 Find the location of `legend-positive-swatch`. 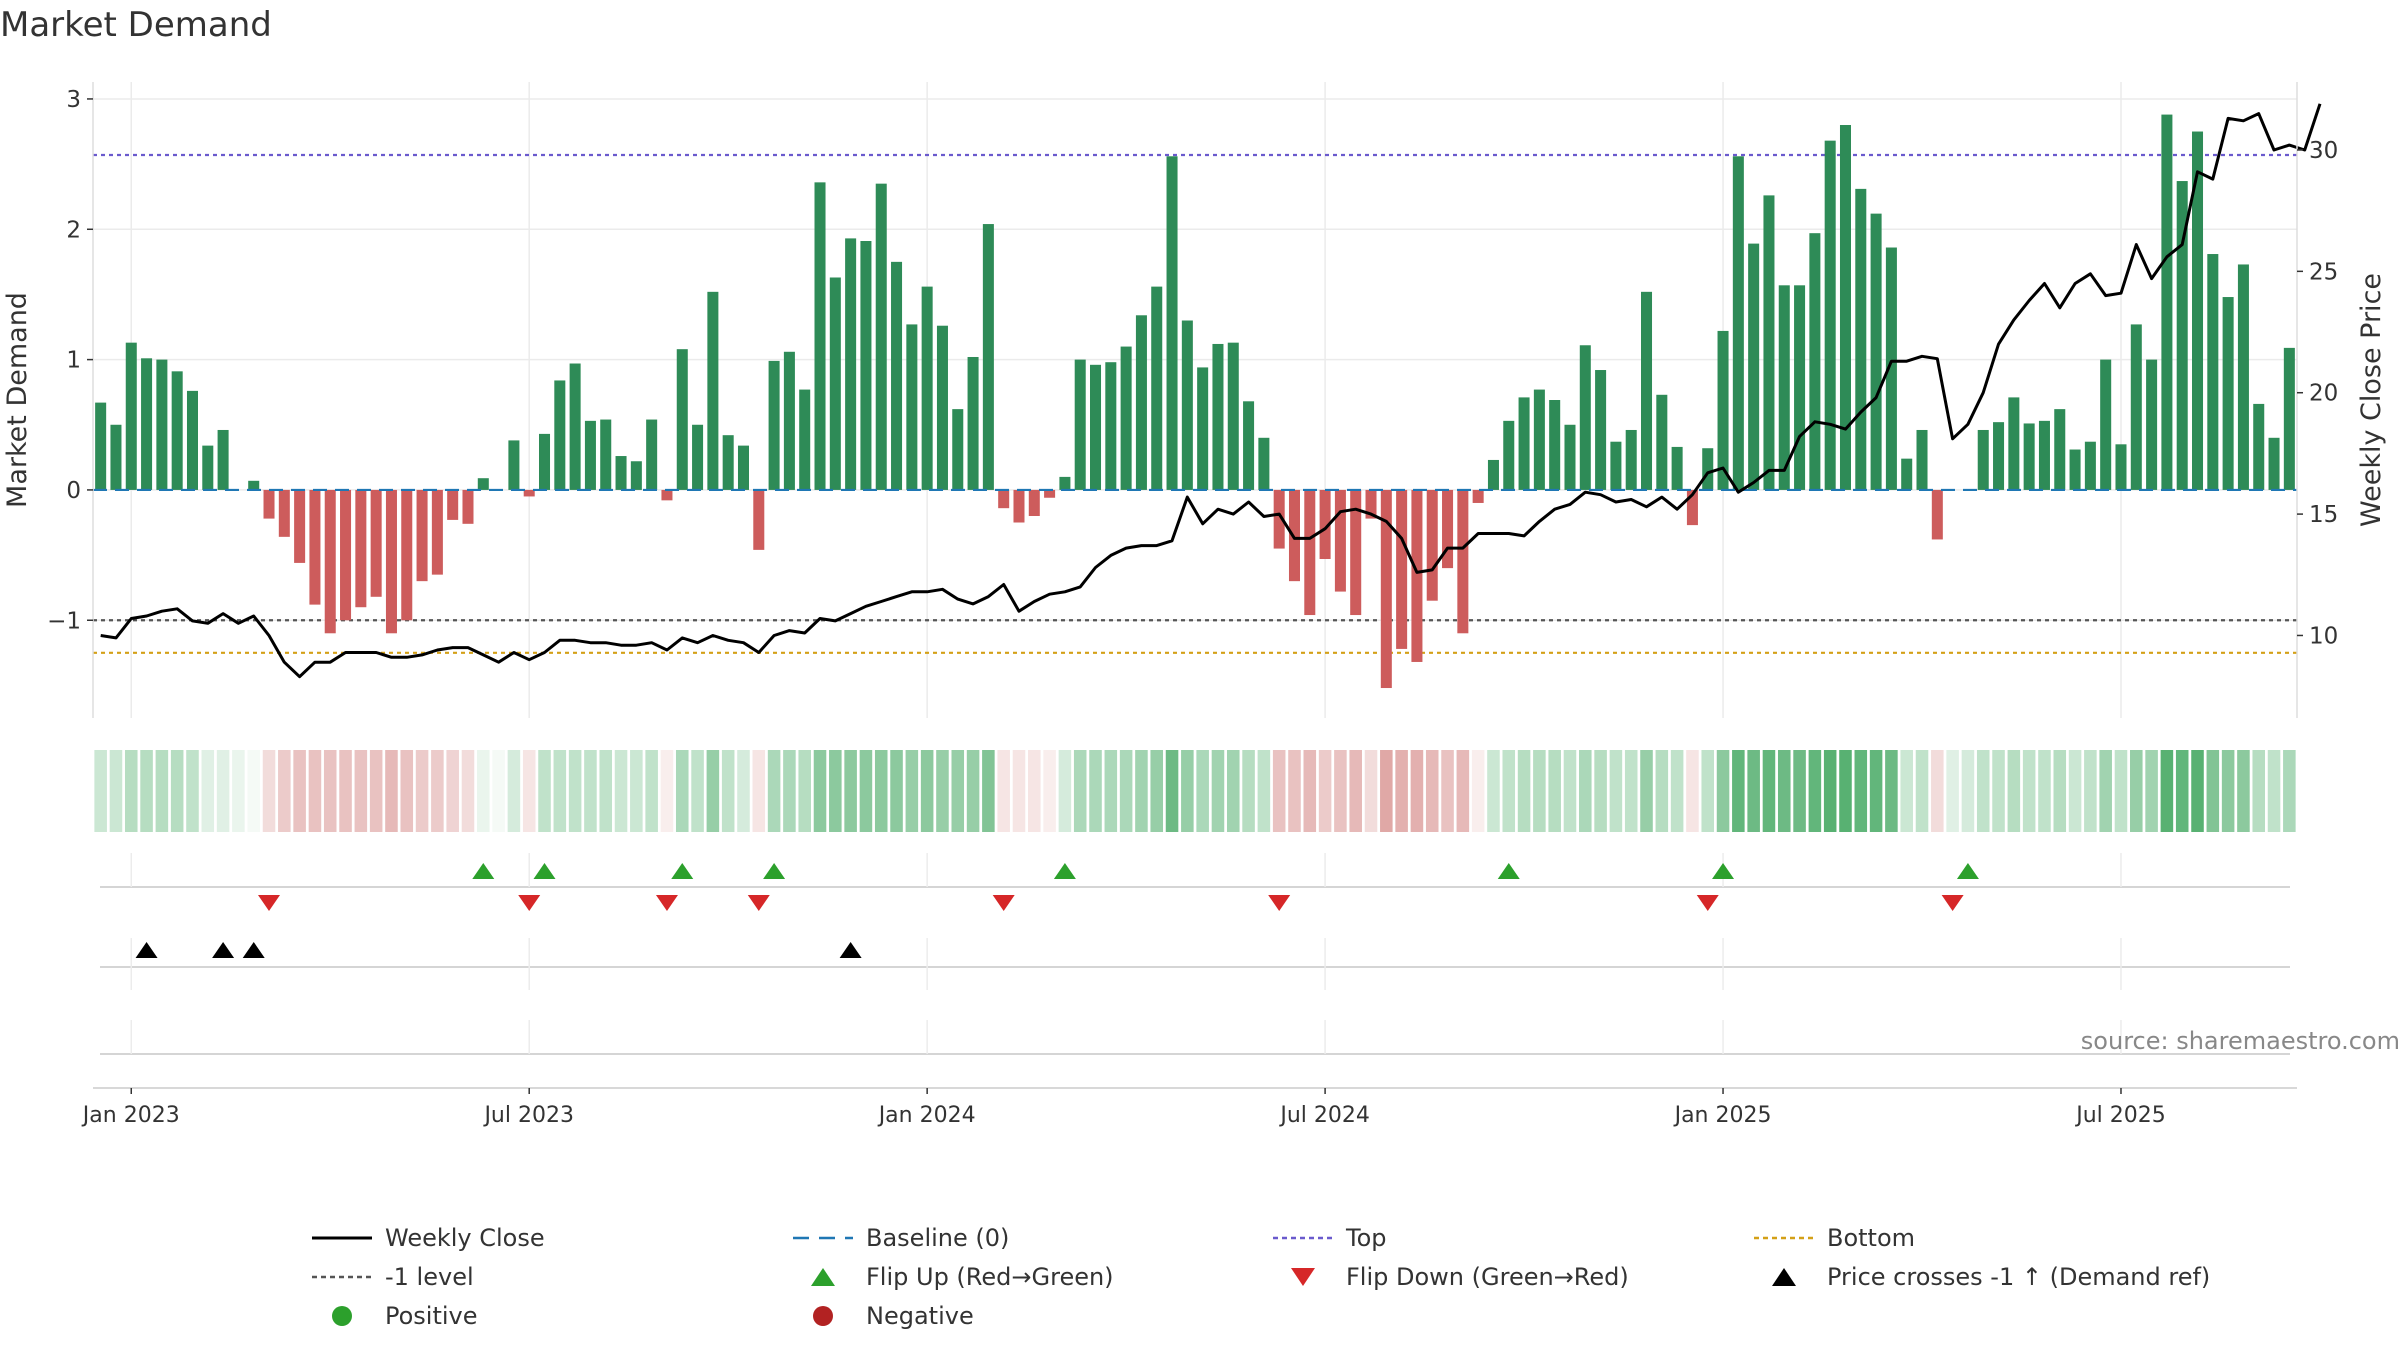

legend-positive-swatch is located at coordinates (342, 1316).